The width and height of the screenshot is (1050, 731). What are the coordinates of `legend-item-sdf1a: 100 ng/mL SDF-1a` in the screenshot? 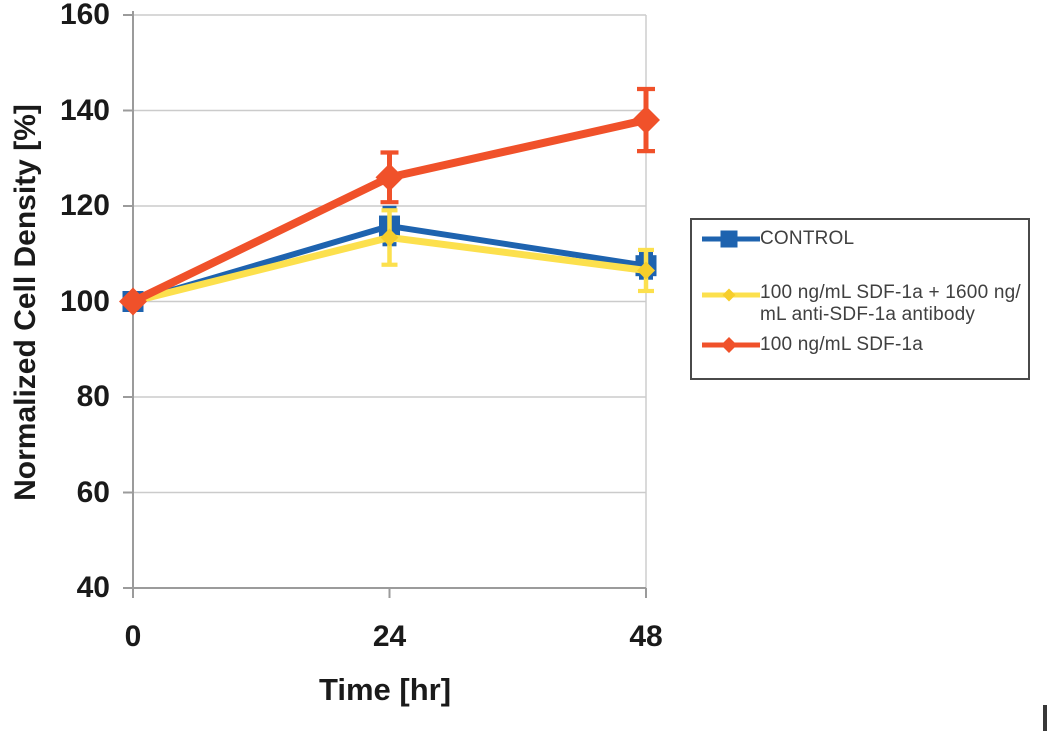 It's located at (860, 345).